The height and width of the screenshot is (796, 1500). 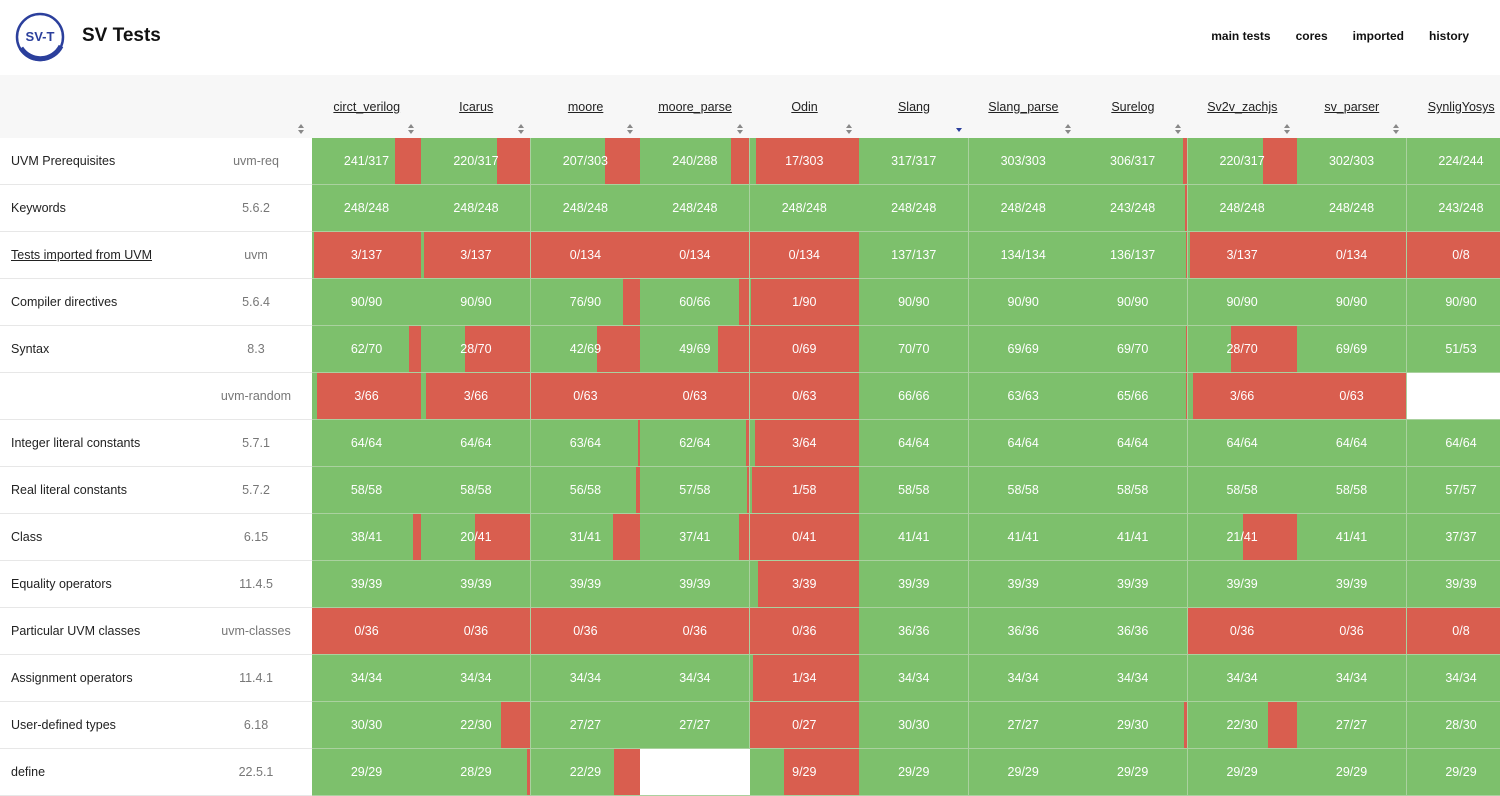 I want to click on result-cell-icarus: 220/317, so click(x=476, y=161).